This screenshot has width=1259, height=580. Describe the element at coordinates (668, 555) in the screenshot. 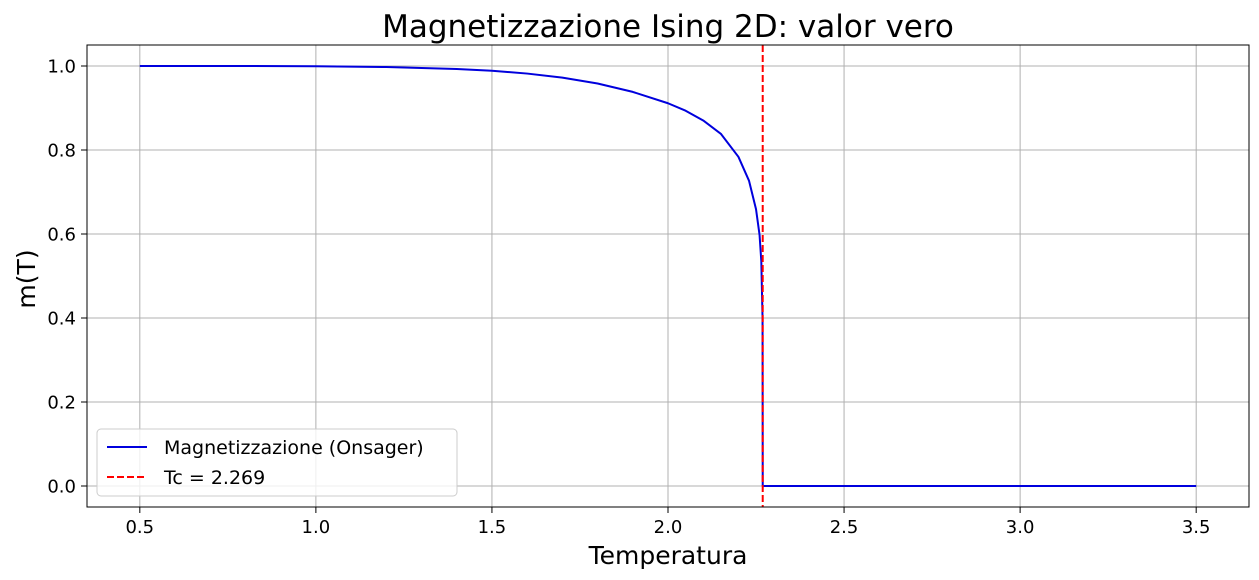

I see `x-axis-label: Temperatura` at that location.